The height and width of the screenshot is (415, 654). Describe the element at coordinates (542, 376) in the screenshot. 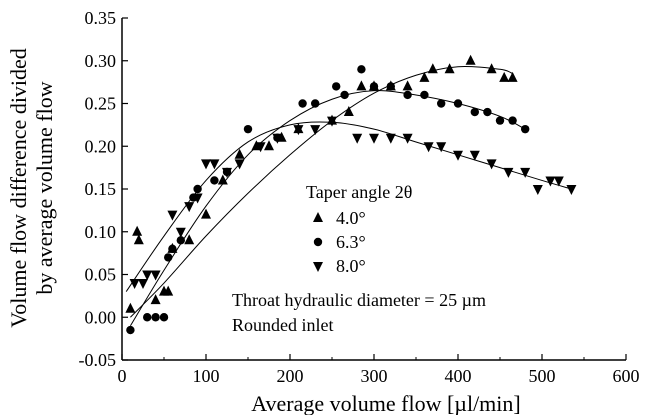

I see `x-tick-label: 500` at that location.